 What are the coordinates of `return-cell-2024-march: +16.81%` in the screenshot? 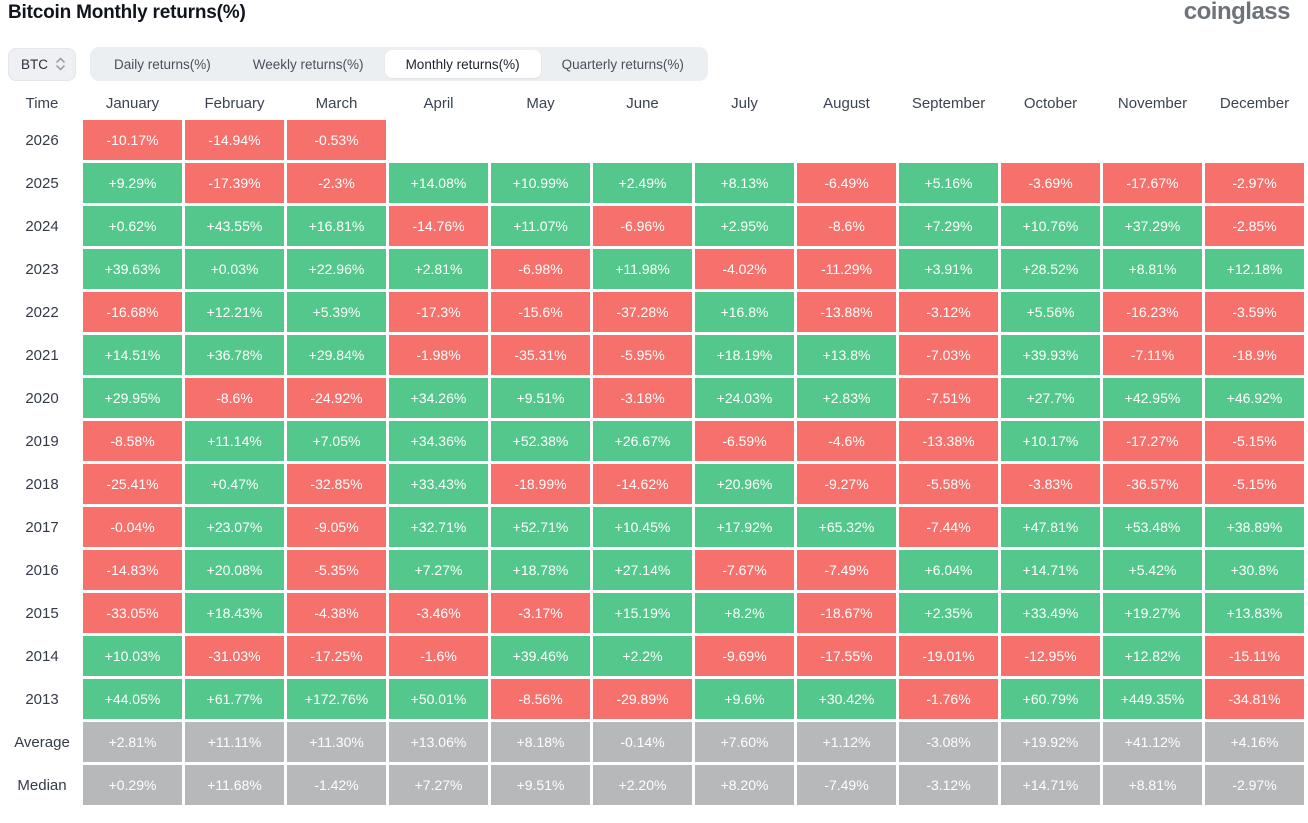 It's located at (336, 226).